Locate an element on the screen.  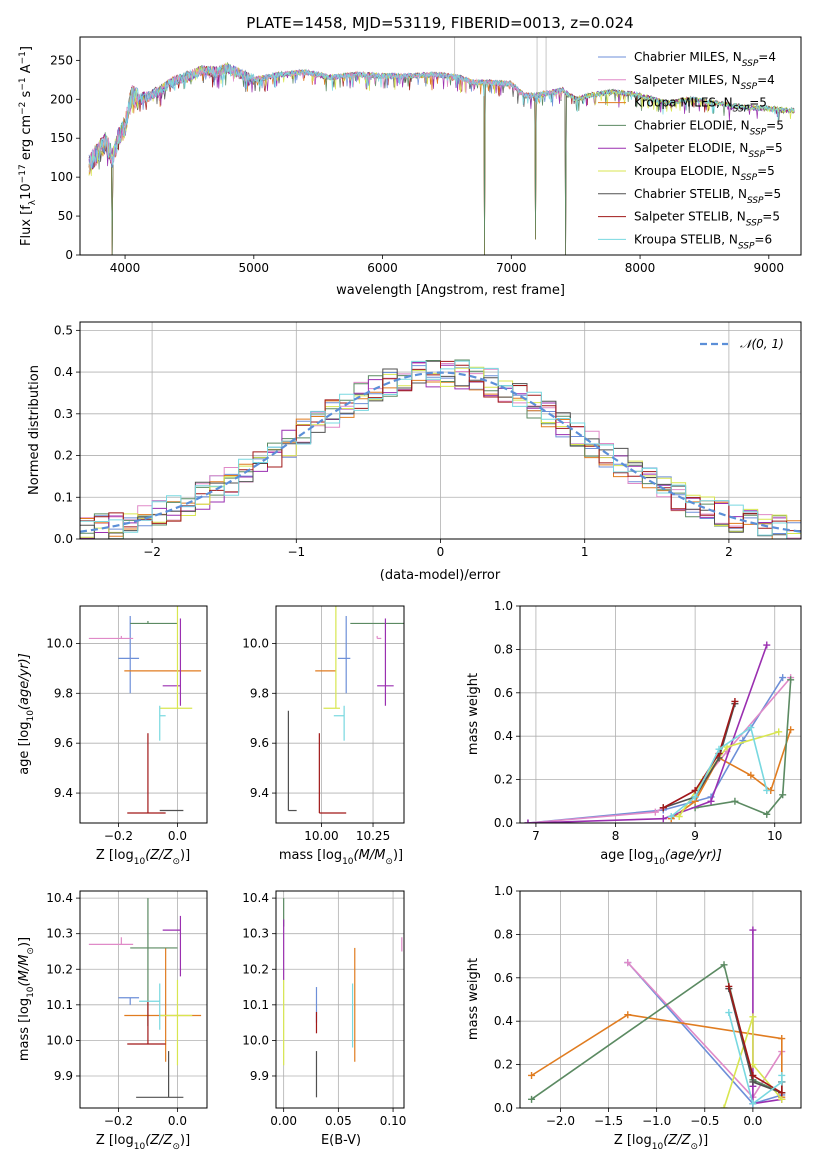
legend-text: Kroupa ELODIE, N is located at coordinates (687, 171).